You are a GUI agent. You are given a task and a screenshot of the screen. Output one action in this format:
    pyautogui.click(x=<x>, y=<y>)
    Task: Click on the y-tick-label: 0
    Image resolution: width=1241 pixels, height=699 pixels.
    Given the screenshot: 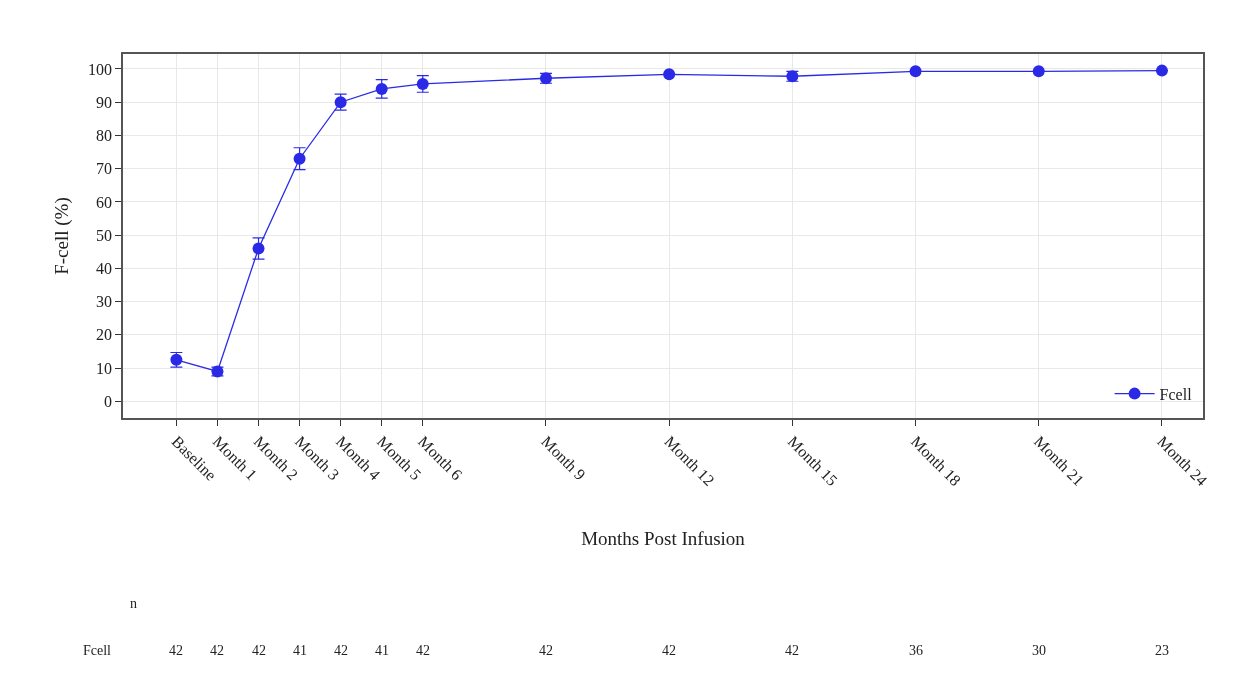 What is the action you would take?
    pyautogui.click(x=108, y=401)
    